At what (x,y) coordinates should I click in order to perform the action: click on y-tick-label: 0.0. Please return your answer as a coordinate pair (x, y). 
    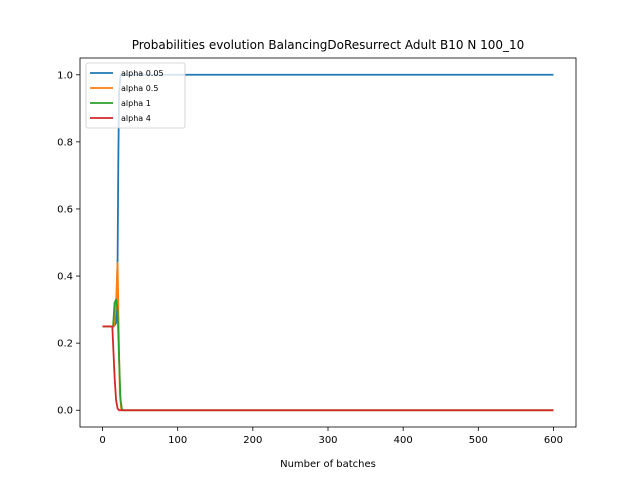
    Looking at the image, I should click on (65, 411).